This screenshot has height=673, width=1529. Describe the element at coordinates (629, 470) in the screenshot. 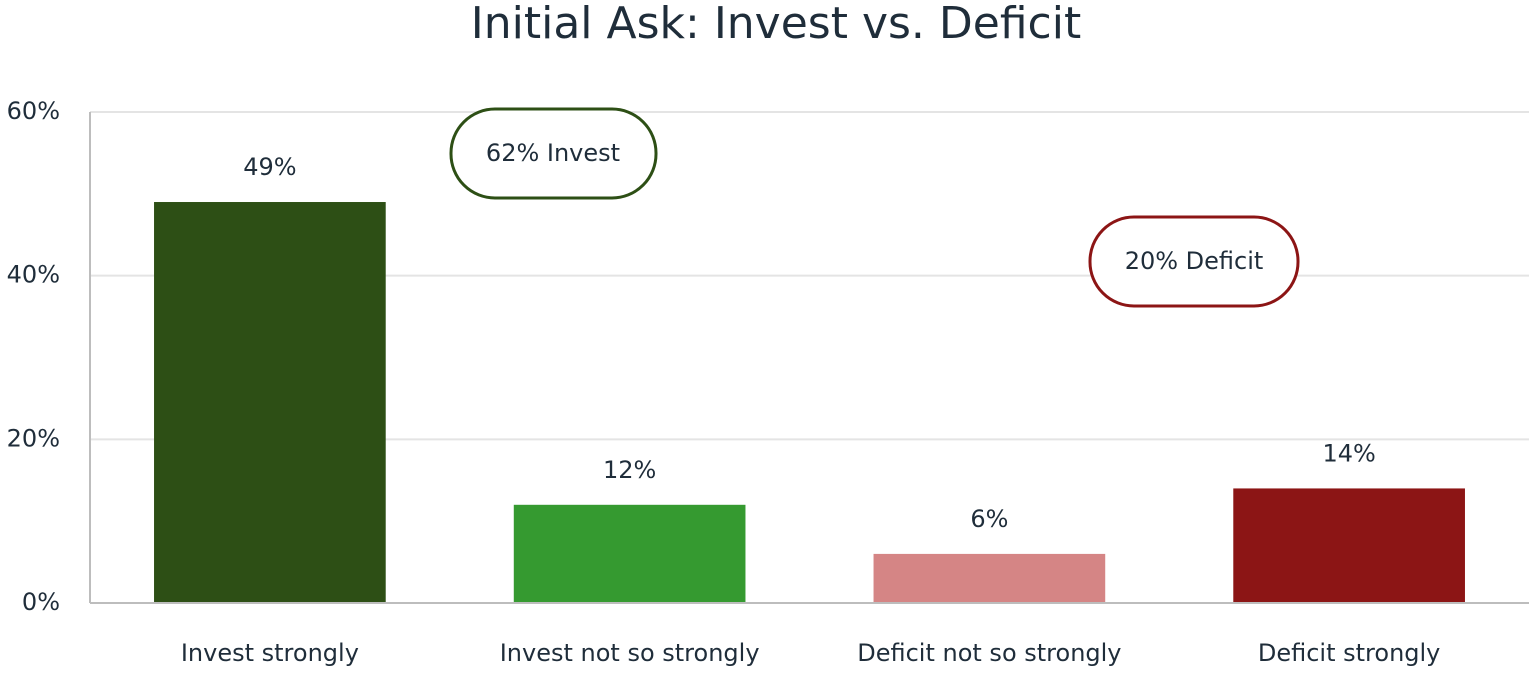

I see `value-label: 12%` at that location.